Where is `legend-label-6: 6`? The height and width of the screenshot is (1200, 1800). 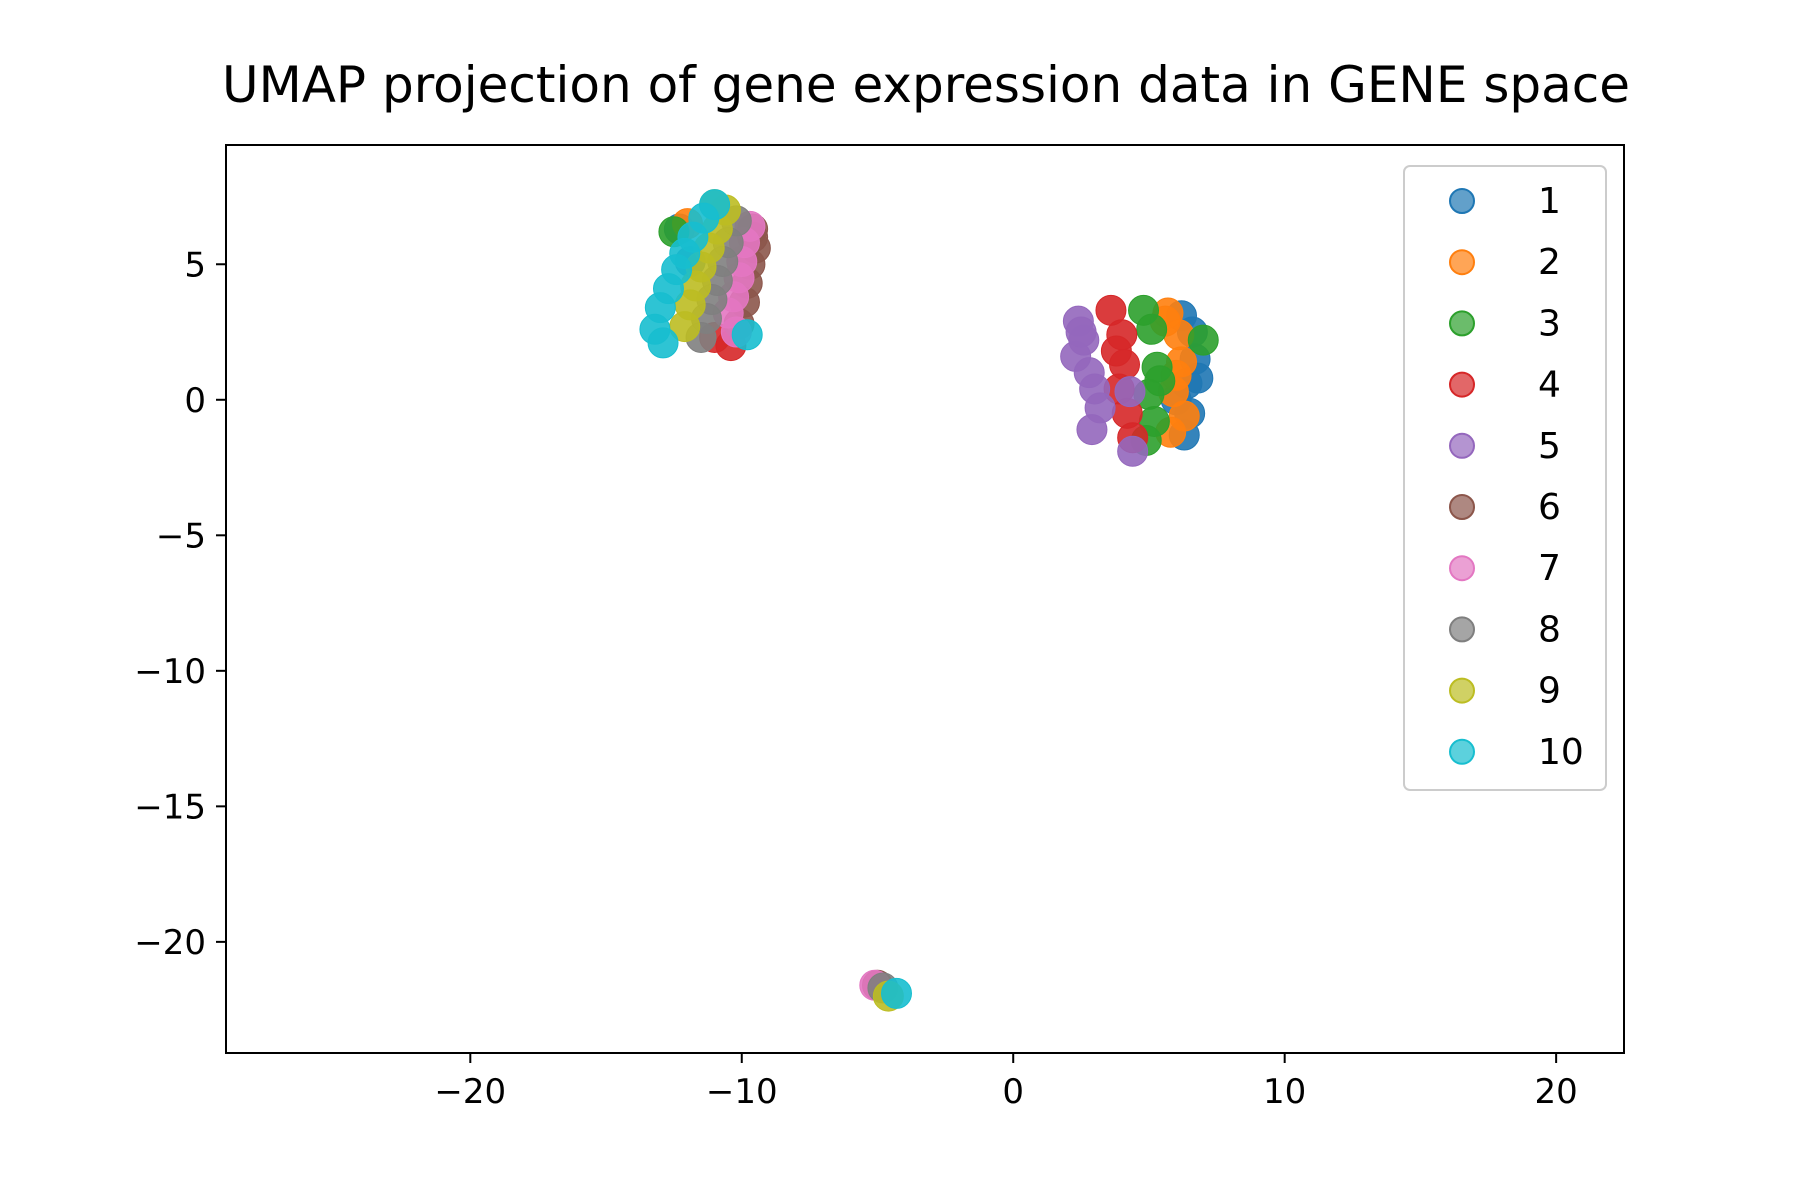 legend-label-6: 6 is located at coordinates (1549, 507).